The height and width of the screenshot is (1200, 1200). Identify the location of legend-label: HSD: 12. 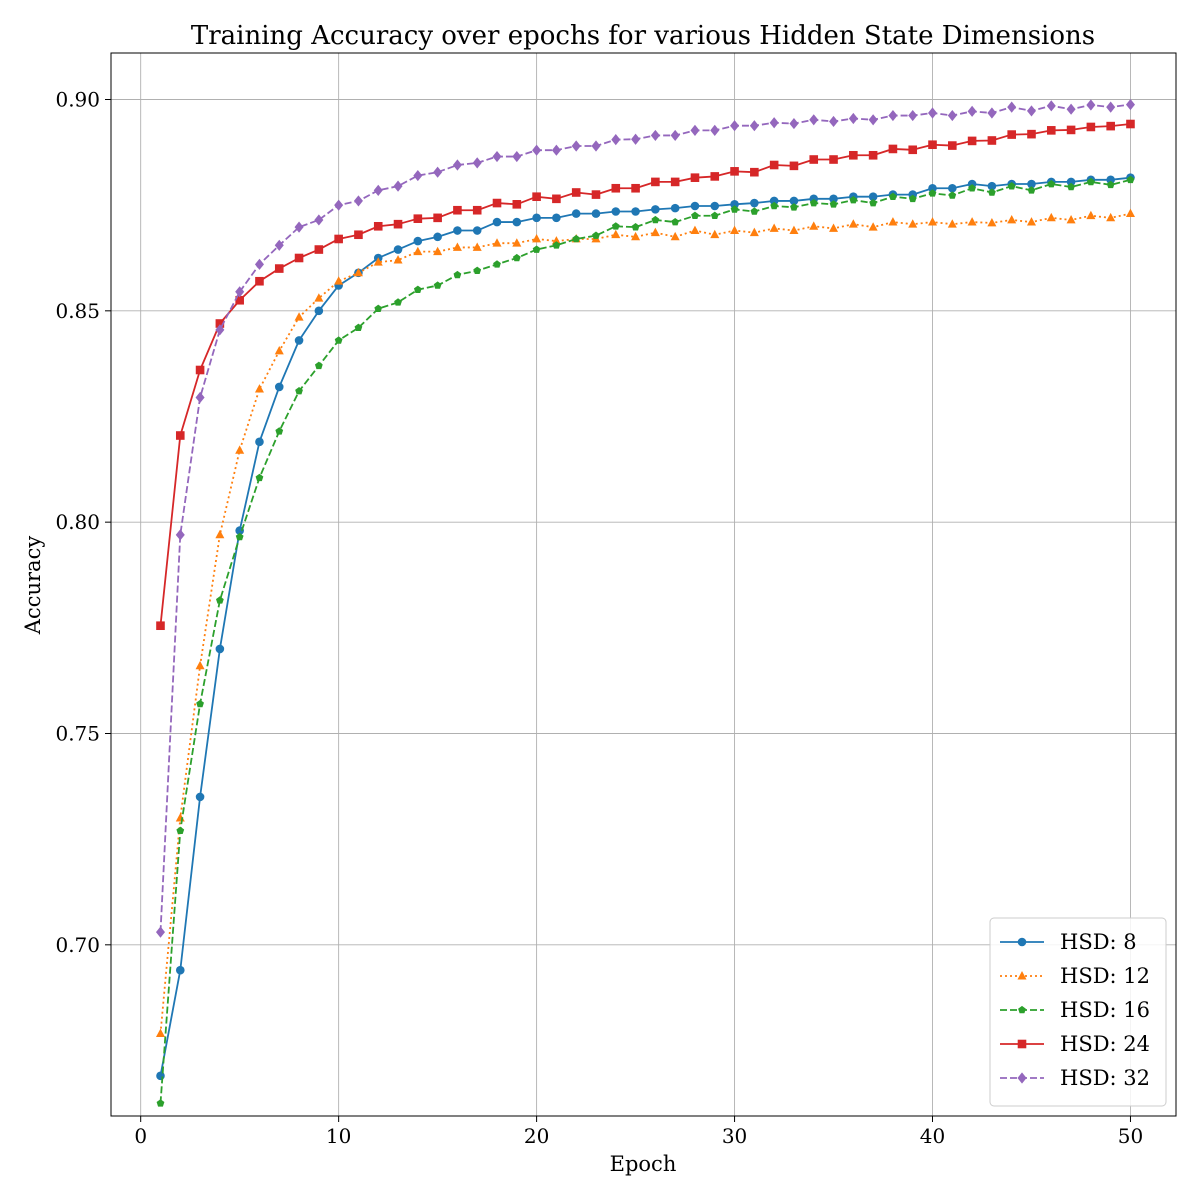
(1105, 976).